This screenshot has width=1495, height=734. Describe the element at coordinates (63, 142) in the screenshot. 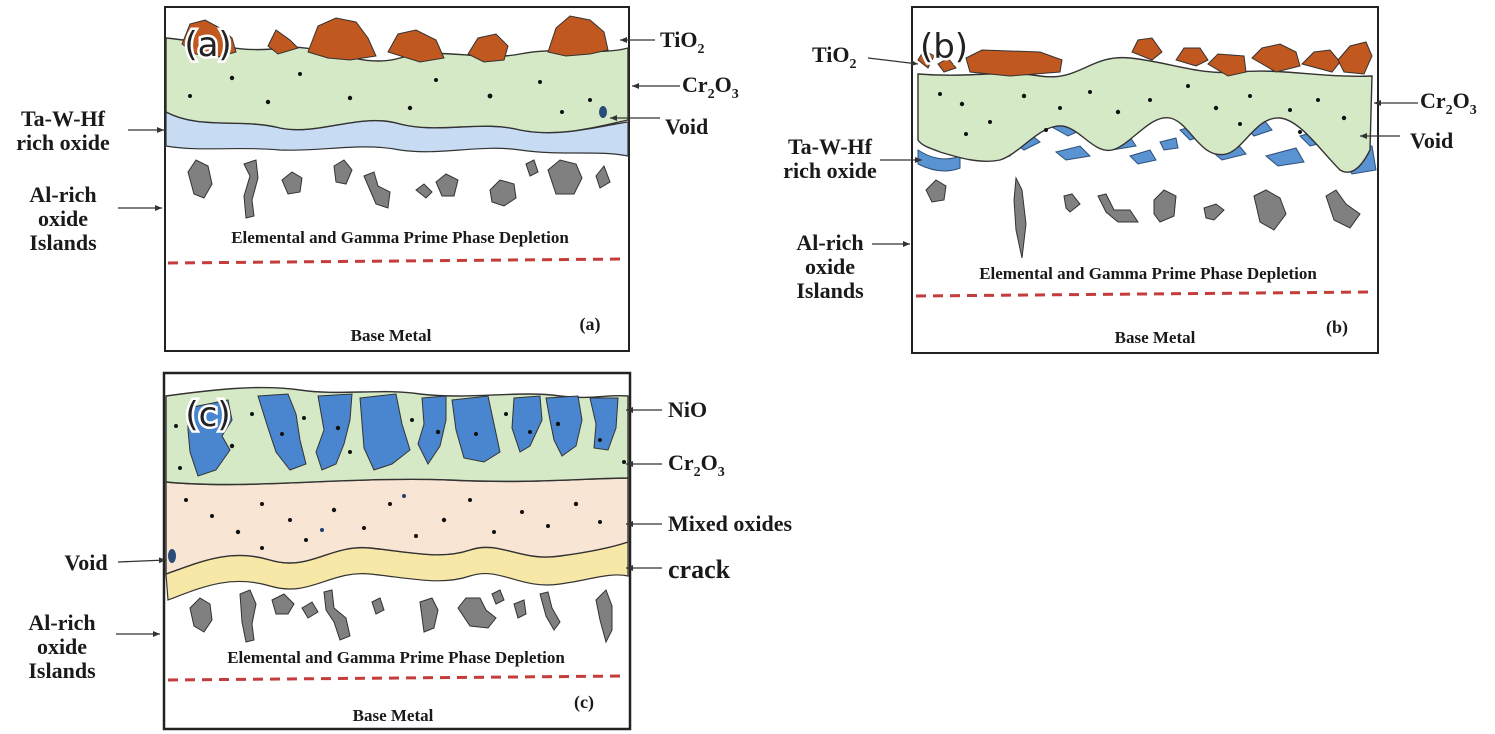

I see `panel-a-tawhf-label-2: rich oxide` at that location.